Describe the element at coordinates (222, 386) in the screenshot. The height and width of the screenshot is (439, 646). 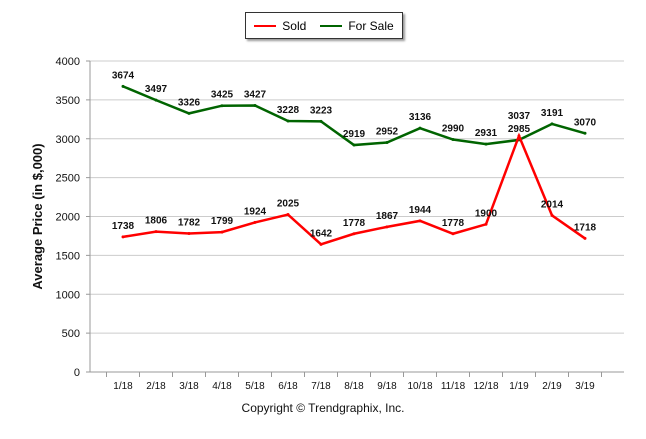
I see `x-tick-label: 4/18` at that location.